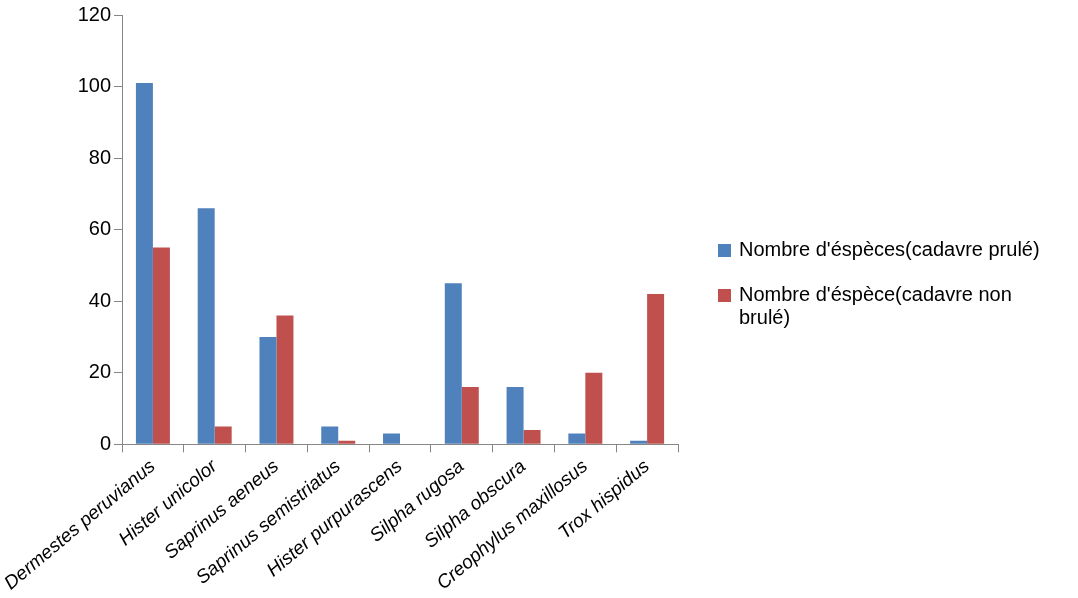 This screenshot has height=598, width=1078. I want to click on legend-label: Nombre d'éspèce(cadavre non brulé), so click(876, 306).